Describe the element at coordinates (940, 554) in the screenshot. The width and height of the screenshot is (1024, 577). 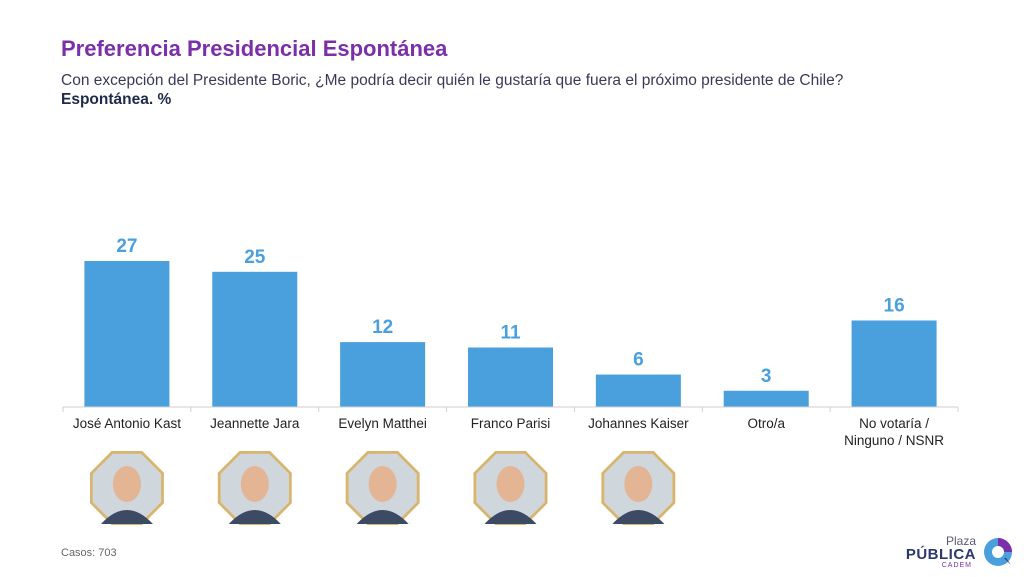
I see `logo-line-2: PÚBLICA` at that location.